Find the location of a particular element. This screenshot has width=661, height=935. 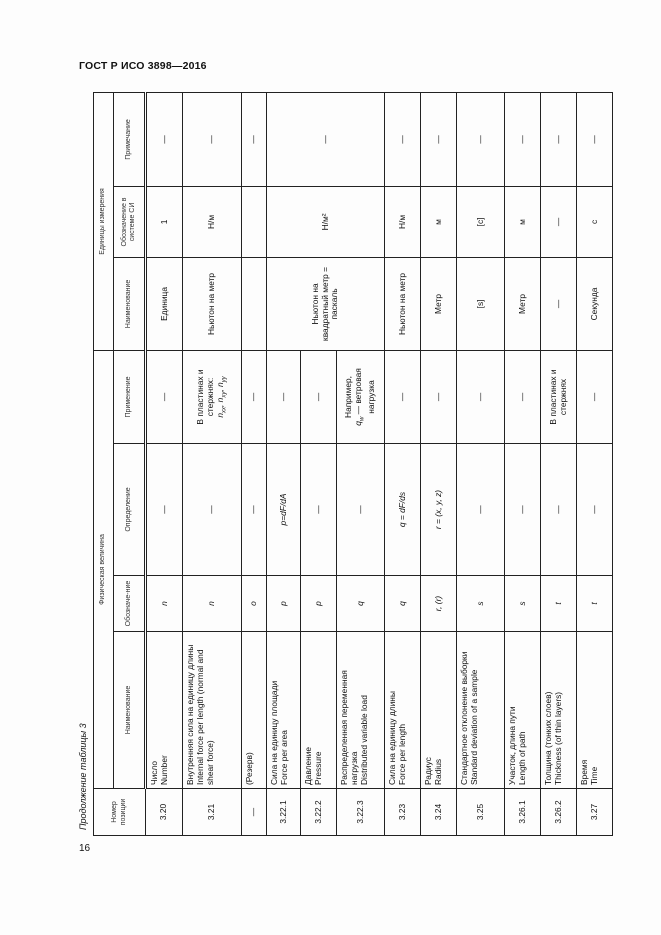

cell-number: 3.22.1 is located at coordinates (283, 812).